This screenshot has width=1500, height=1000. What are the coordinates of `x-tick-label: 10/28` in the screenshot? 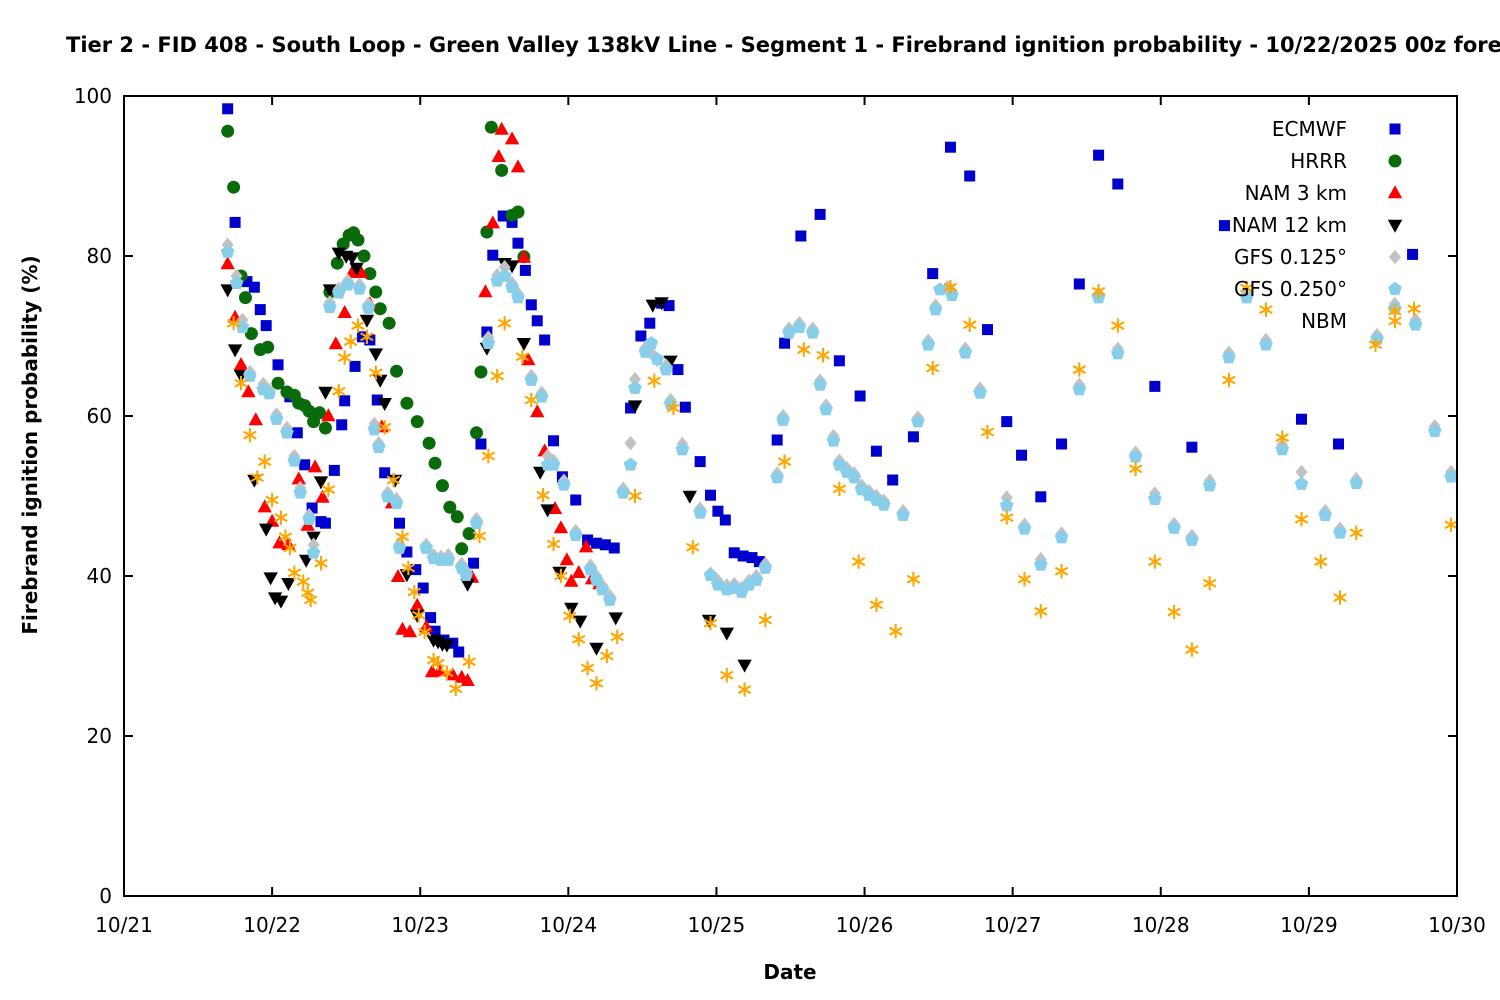 It's located at (1161, 925).